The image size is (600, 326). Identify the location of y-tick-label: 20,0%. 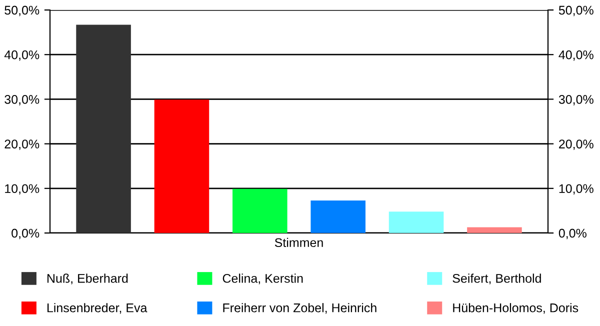
(22, 145).